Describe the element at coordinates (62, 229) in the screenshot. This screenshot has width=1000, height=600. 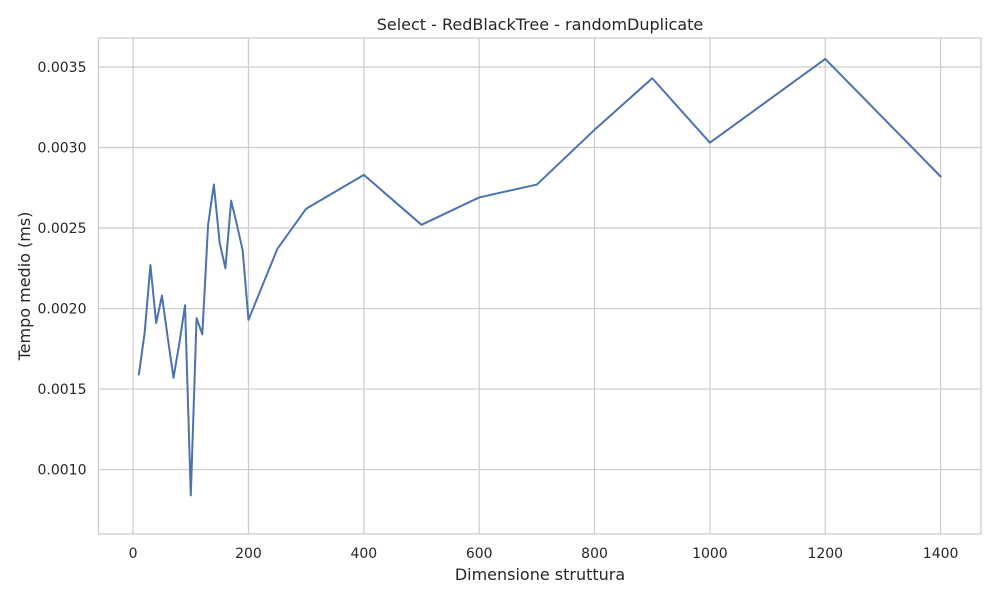
I see `y-tick-label: 0.0025` at that location.